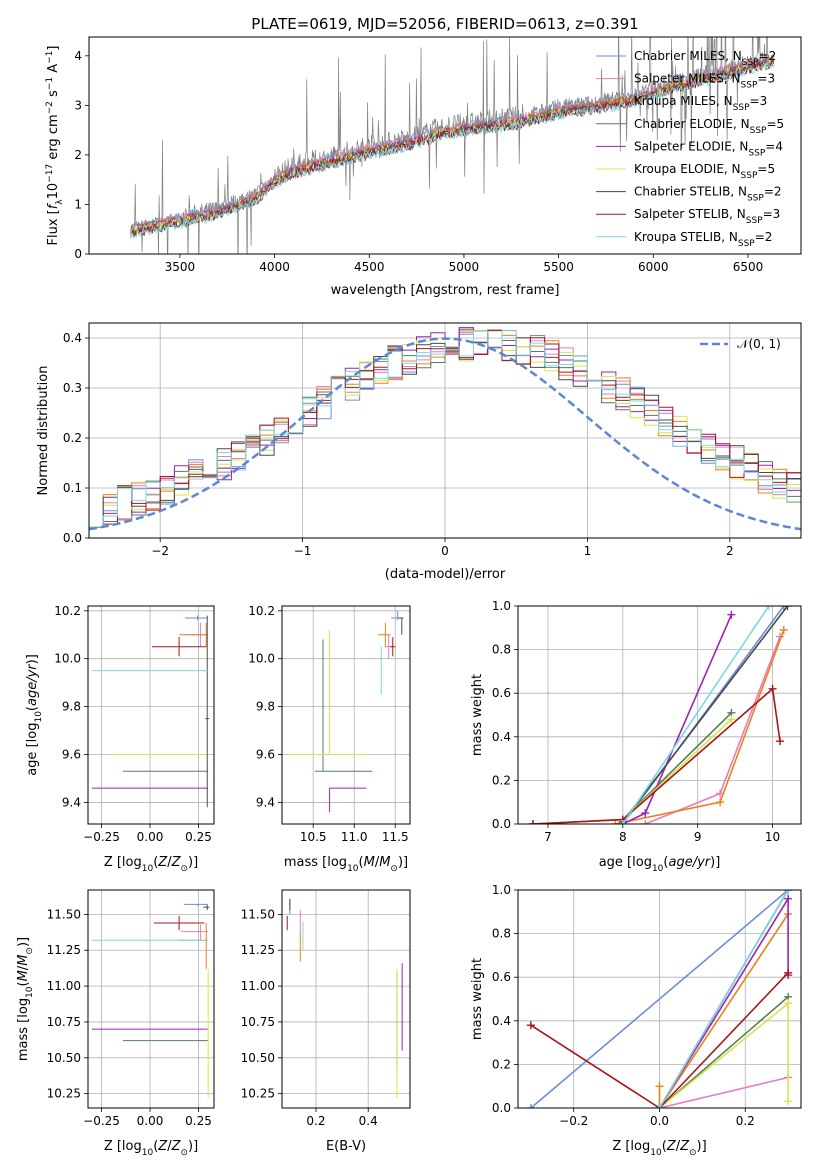 Image resolution: width=819 pixels, height=1170 pixels. Describe the element at coordinates (772, 837) in the screenshot. I see `x-tick-label: 10` at that location.